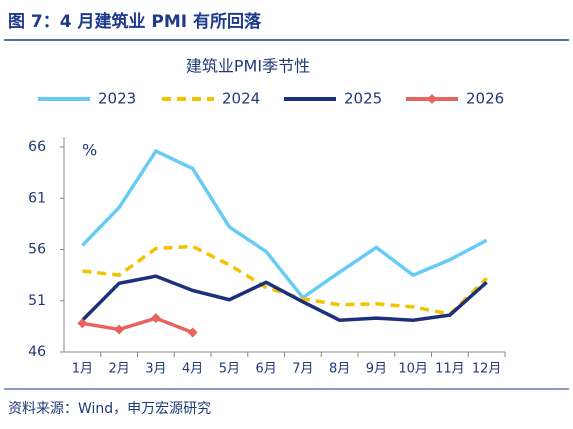 Image resolution: width=573 pixels, height=429 pixels. What do you see at coordinates (192, 369) in the screenshot?
I see `x-tick-label: 4月` at bounding box center [192, 369].